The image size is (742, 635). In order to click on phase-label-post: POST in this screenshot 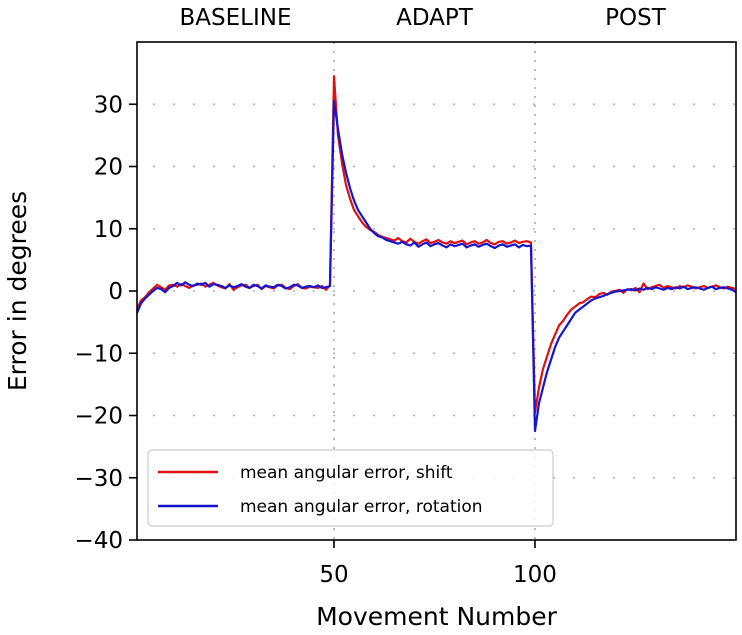, I will do `click(636, 18)`.